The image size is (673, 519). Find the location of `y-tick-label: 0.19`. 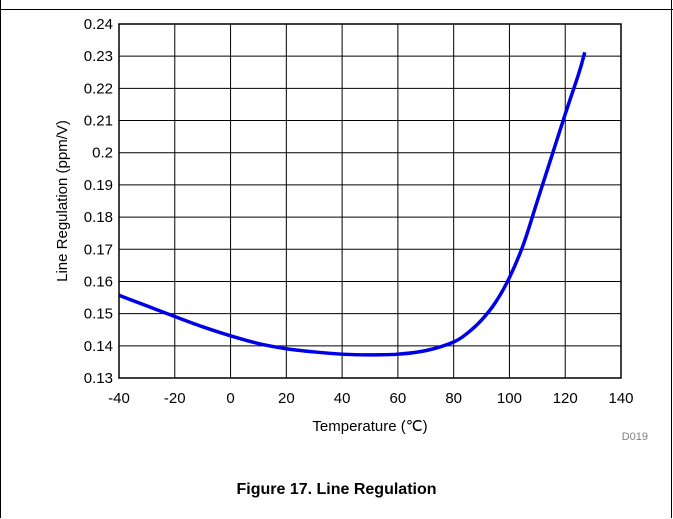

y-tick-label: 0.19 is located at coordinates (98, 185).